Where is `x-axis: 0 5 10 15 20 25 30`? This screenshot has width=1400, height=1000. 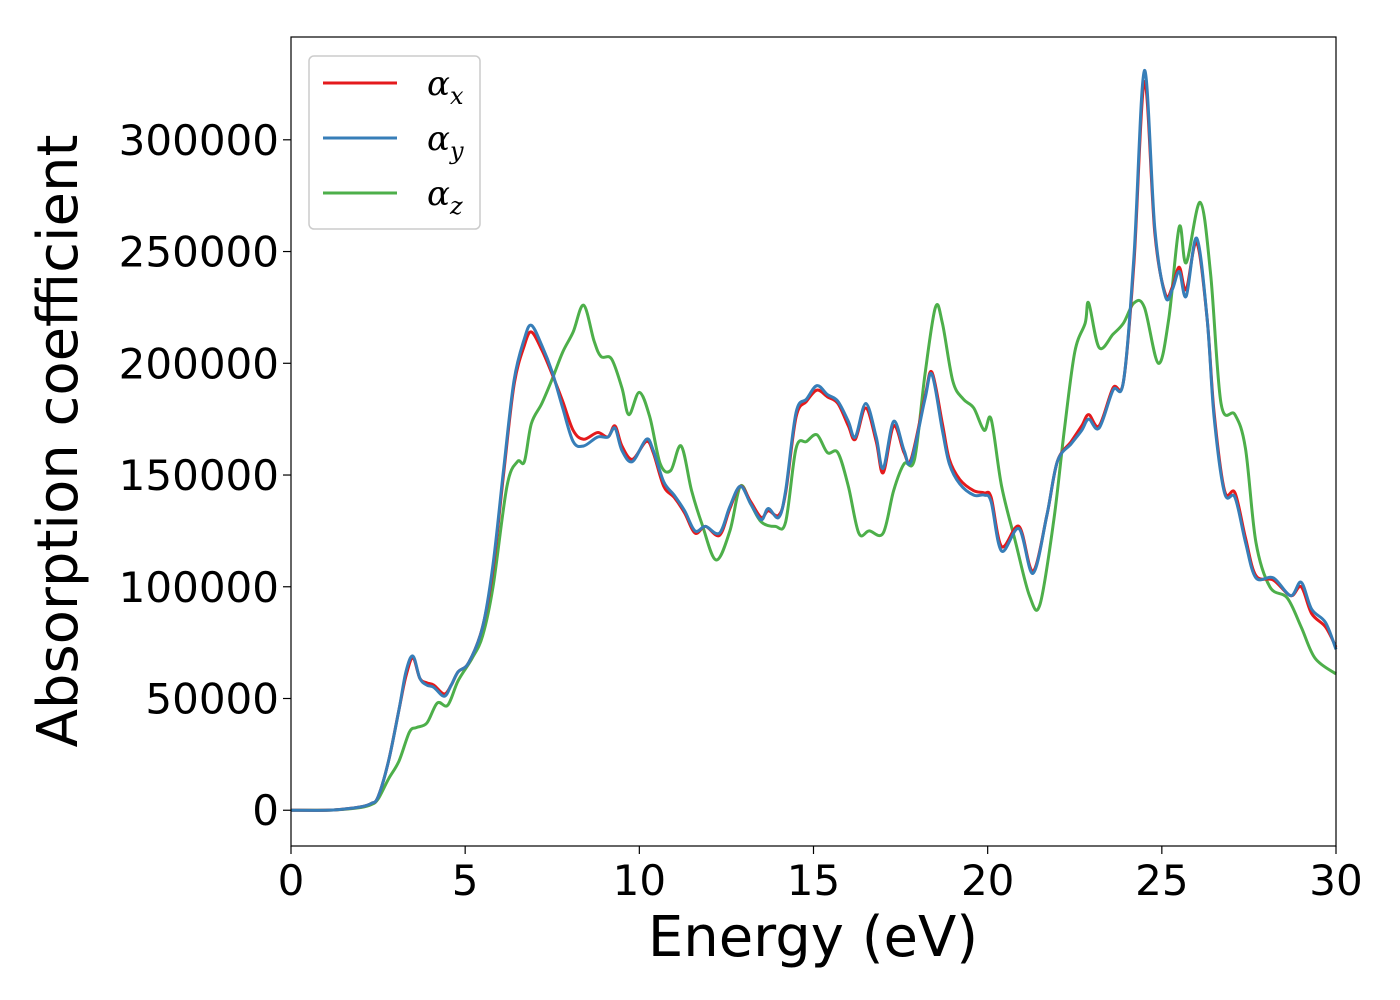 x-axis: 0 5 10 15 20 25 30 is located at coordinates (820, 875).